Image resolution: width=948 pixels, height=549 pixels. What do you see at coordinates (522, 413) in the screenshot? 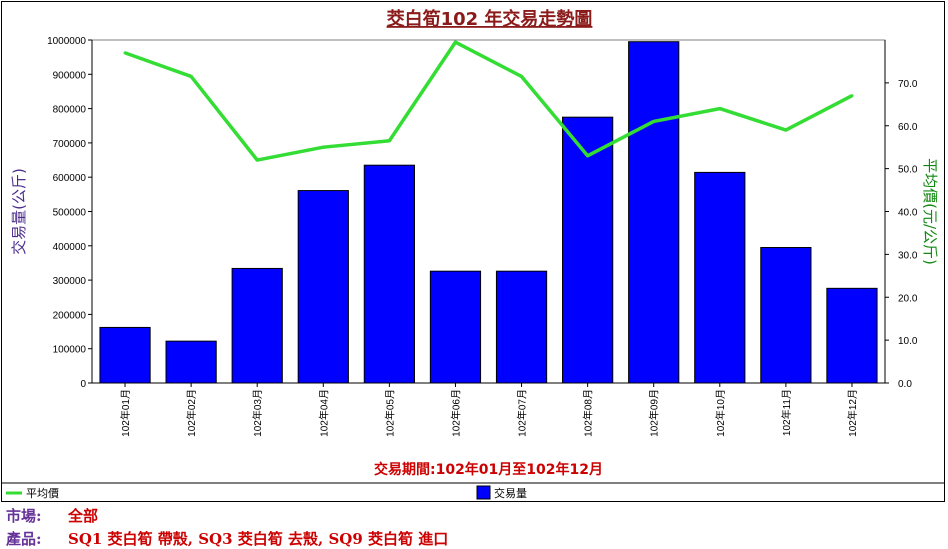
I see `x-tick-label: 102年07月` at bounding box center [522, 413].